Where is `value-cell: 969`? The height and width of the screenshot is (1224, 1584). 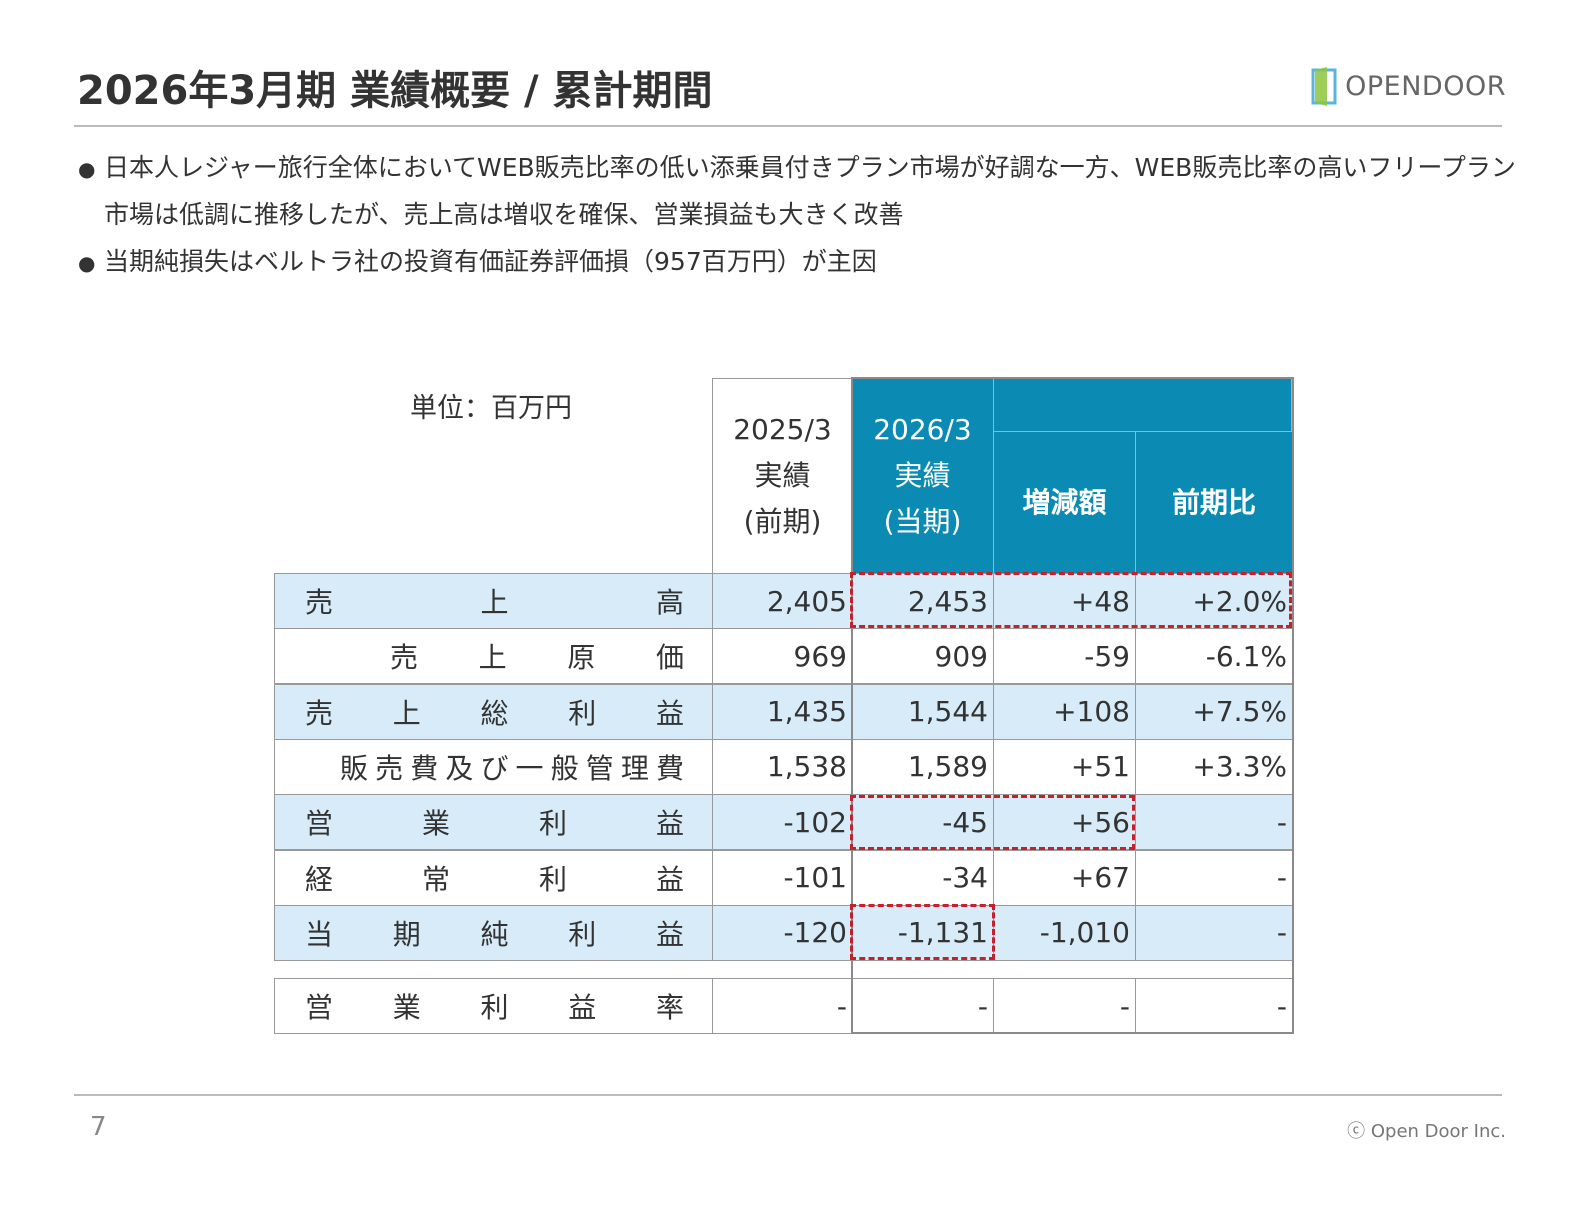
value-cell: 969 is located at coordinates (782, 656).